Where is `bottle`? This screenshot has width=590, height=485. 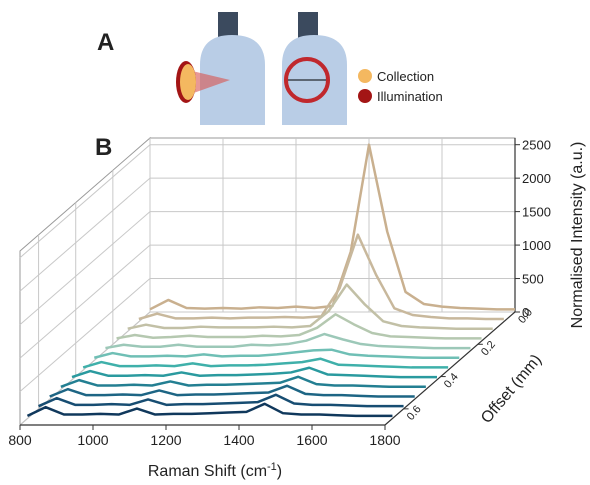 bottle is located at coordinates (232, 80).